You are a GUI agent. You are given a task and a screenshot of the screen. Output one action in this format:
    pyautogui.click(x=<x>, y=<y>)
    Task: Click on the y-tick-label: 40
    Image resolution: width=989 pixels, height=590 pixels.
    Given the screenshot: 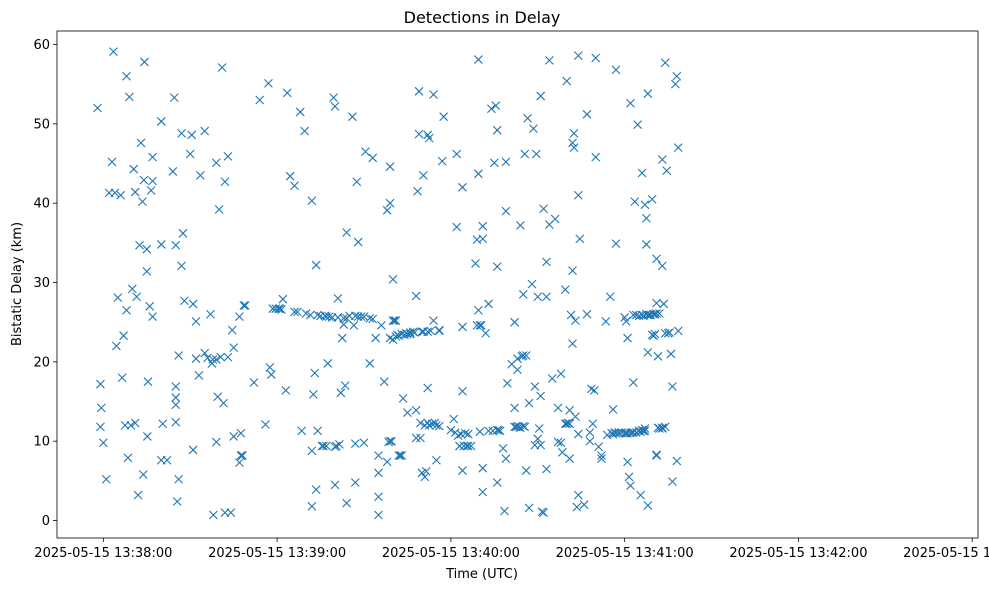 What is the action you would take?
    pyautogui.click(x=41, y=204)
    